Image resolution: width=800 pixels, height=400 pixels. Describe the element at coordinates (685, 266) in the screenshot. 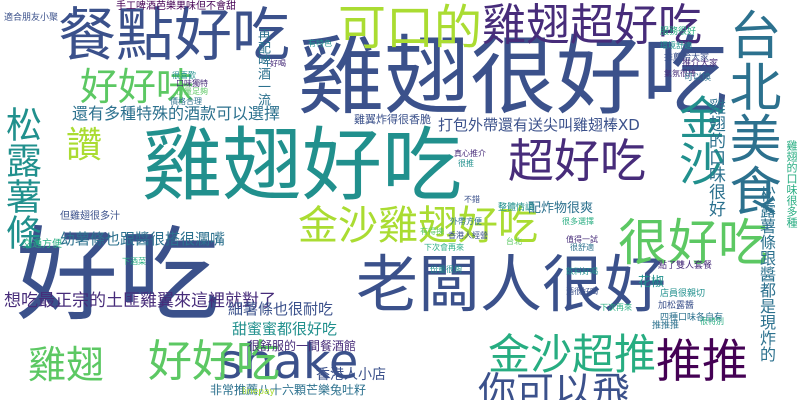

I see `word-tiny-23: 點了雙人套餐` at that location.